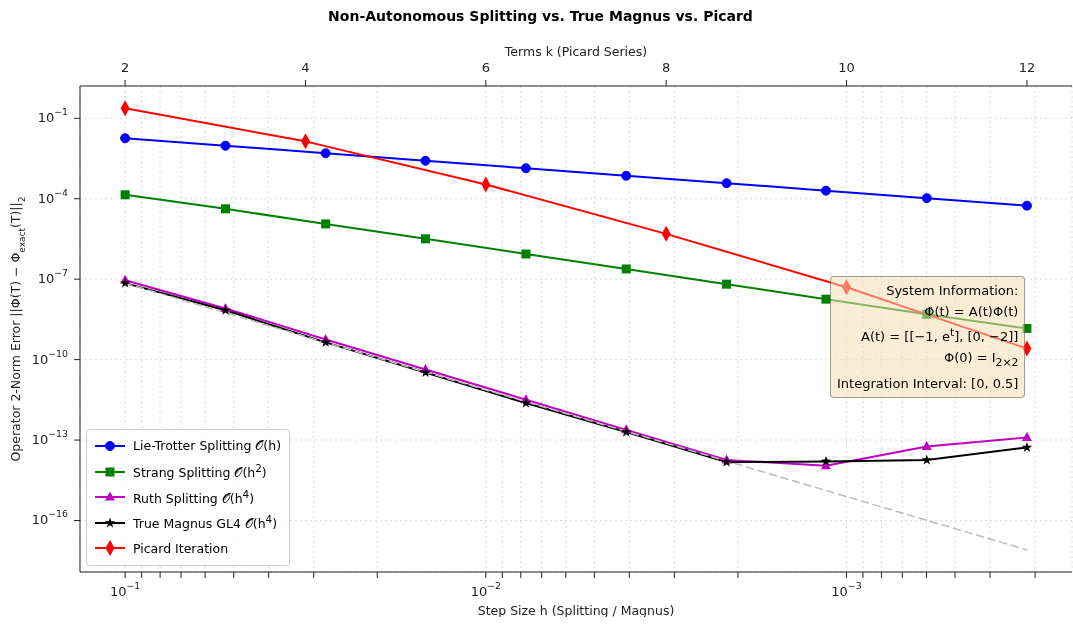 Image resolution: width=1073 pixels, height=625 pixels. I want to click on annotation: Φ(0) = I$_{2×2}$, so click(980, 360).